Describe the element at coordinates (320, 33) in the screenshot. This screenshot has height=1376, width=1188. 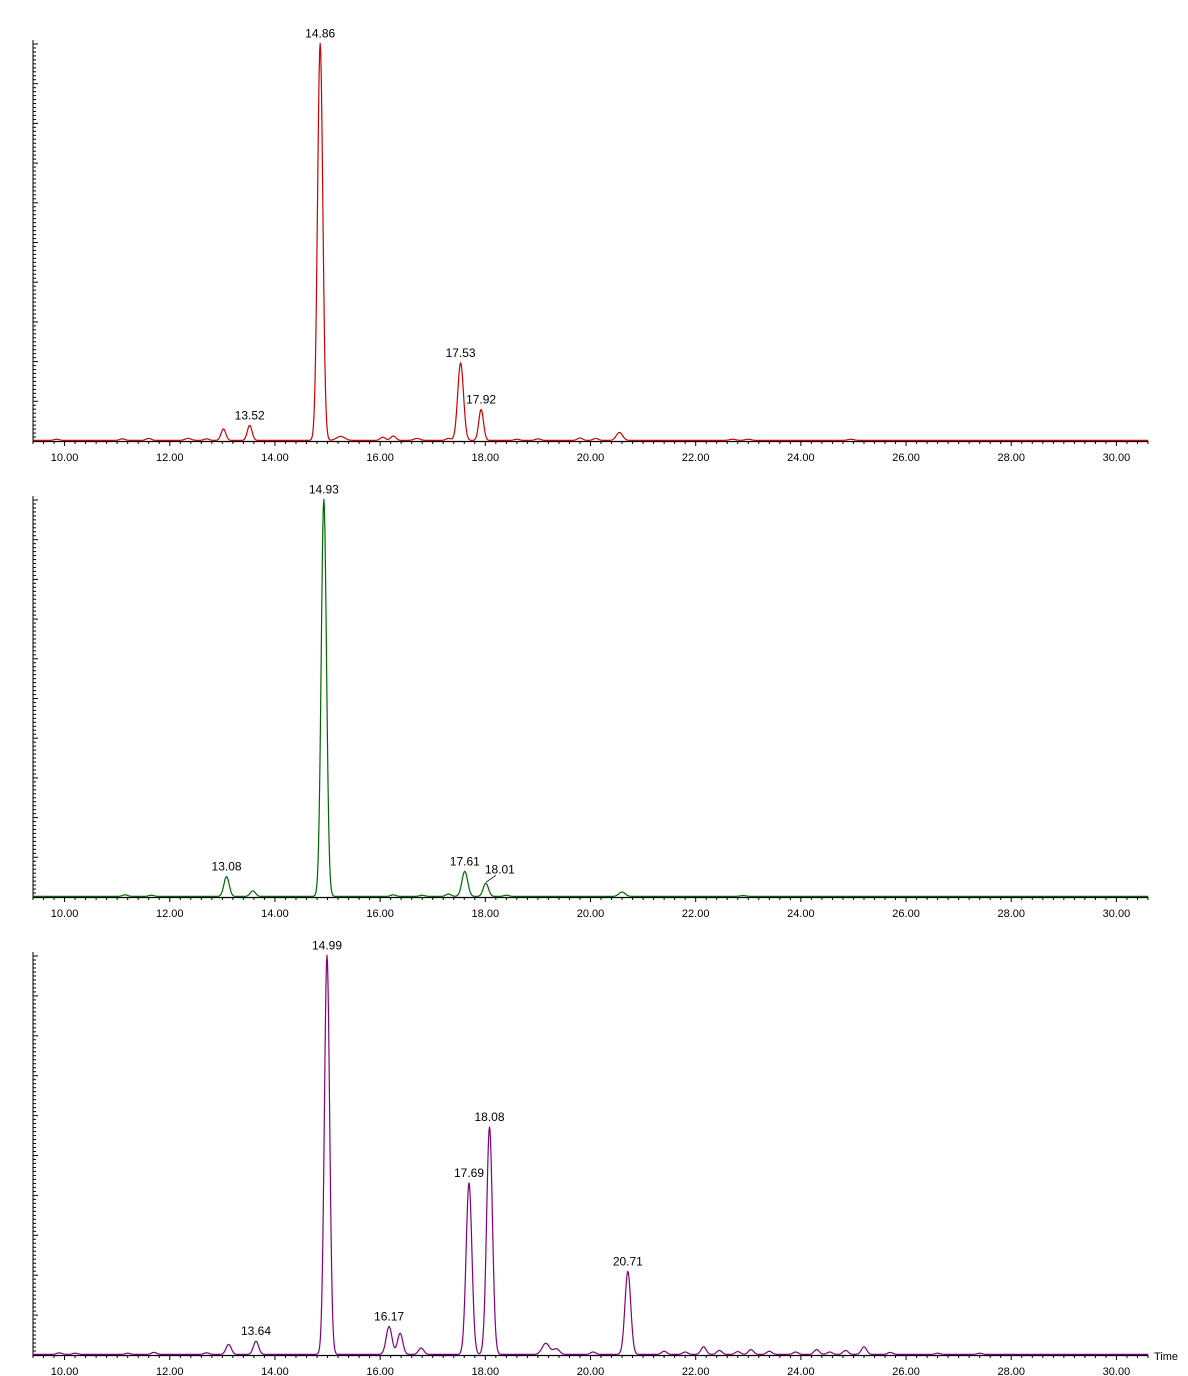
I see `peak-label: 14.86` at that location.